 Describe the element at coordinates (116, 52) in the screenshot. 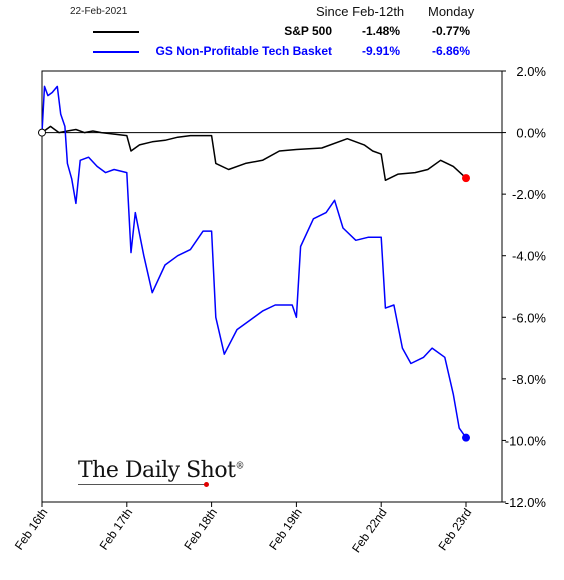

I see `tech-swatch` at that location.